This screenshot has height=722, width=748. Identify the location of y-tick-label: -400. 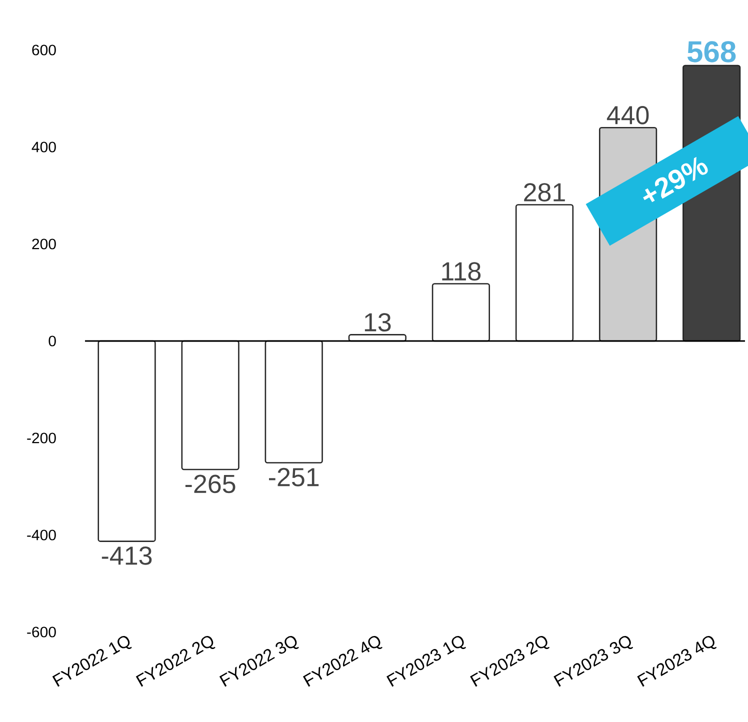
(41, 535).